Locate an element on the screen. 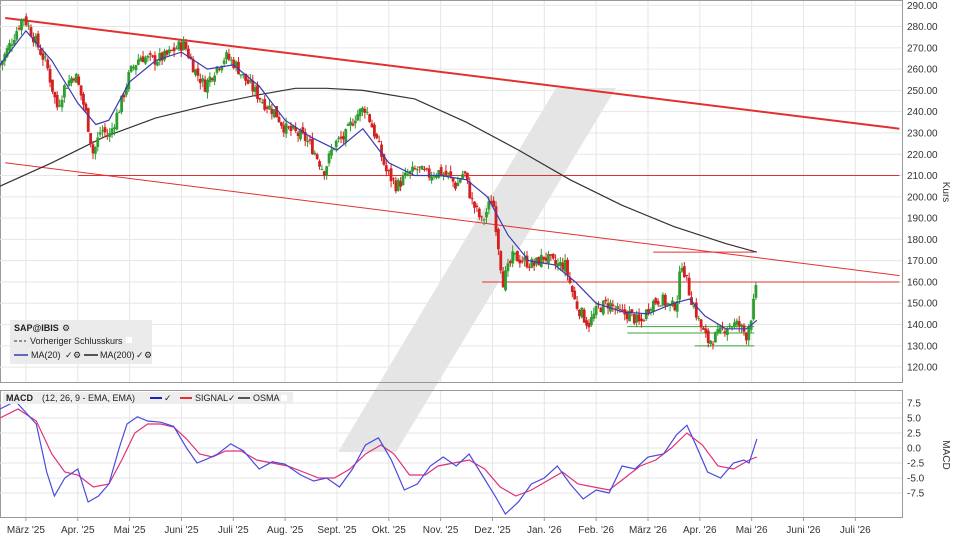  legend-ma20-check-icon: ✓ is located at coordinates (69, 355).